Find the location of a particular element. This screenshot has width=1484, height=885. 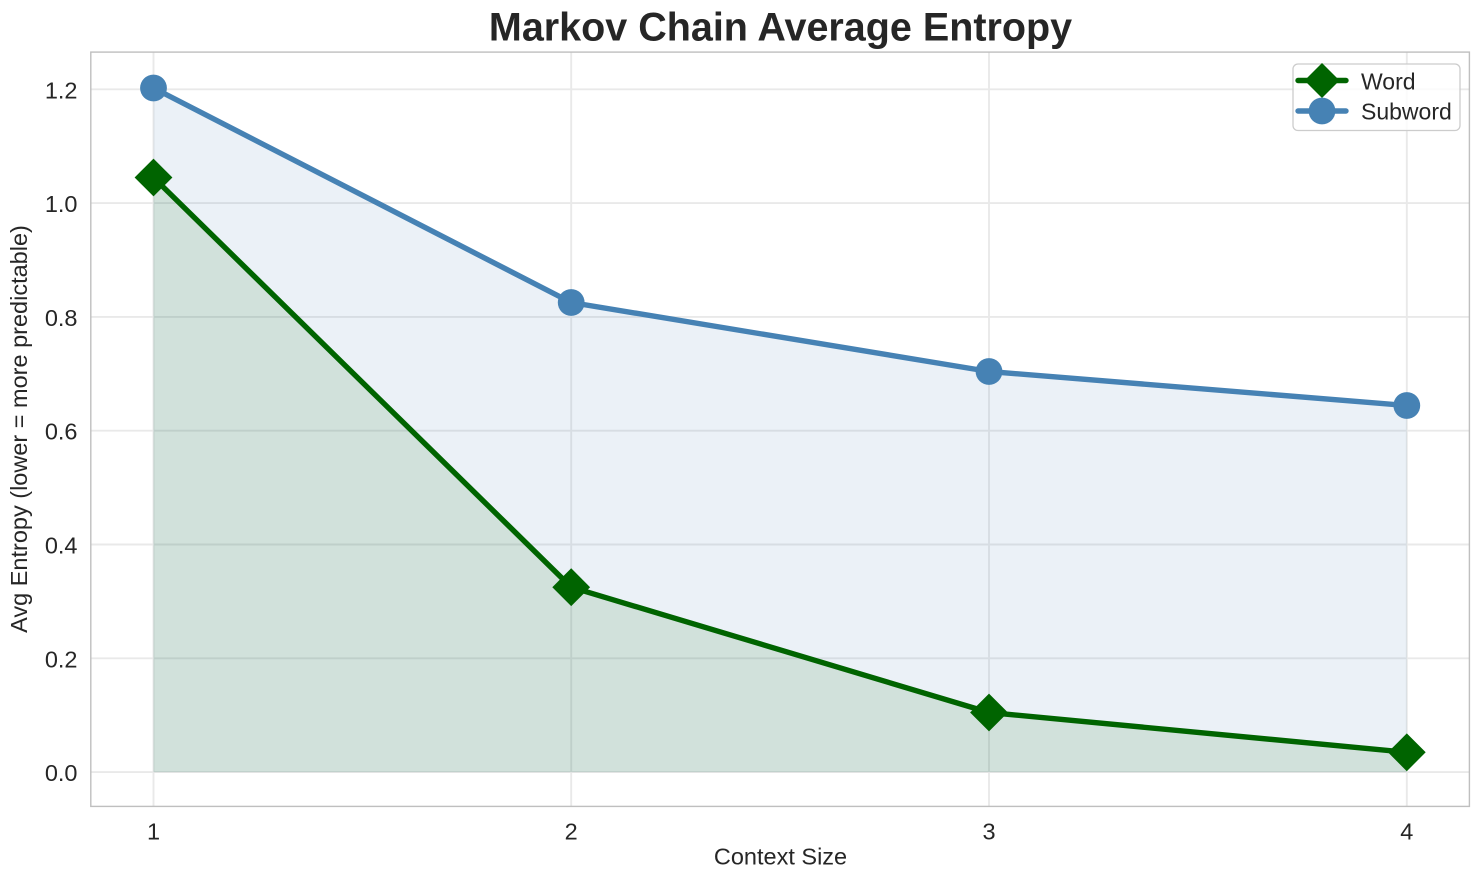

svg-text: 0.0 is located at coordinates (61, 773).